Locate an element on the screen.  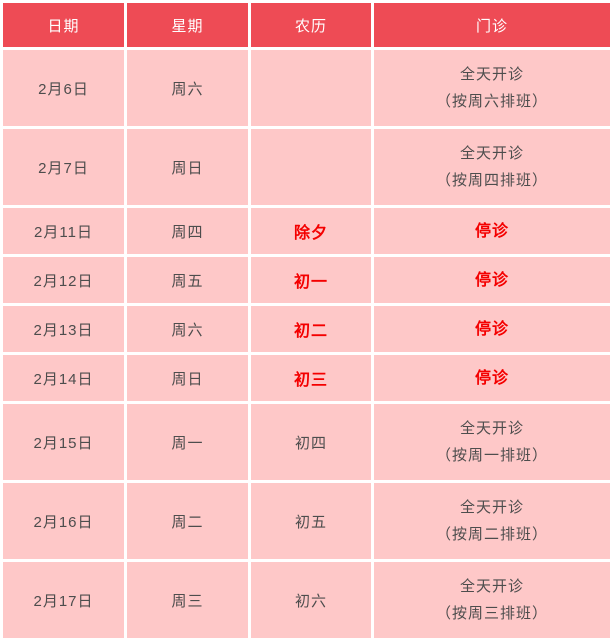
lunar-cell: 初二 is located at coordinates (311, 329).